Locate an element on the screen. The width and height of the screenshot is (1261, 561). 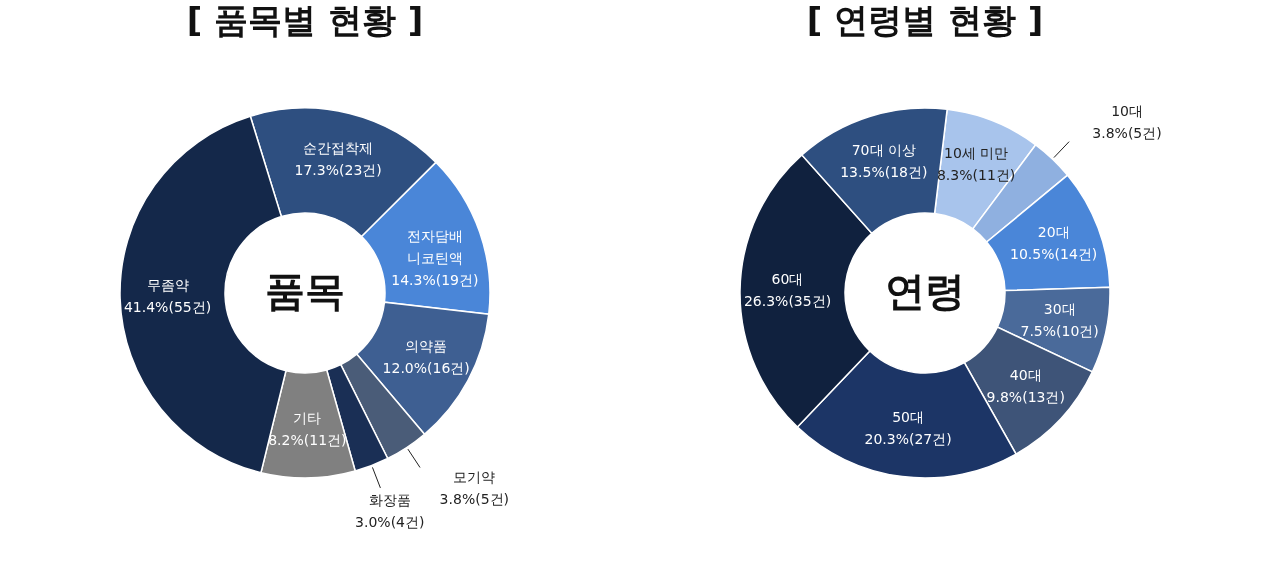
slice-label: 10대 is located at coordinates (1127, 110).